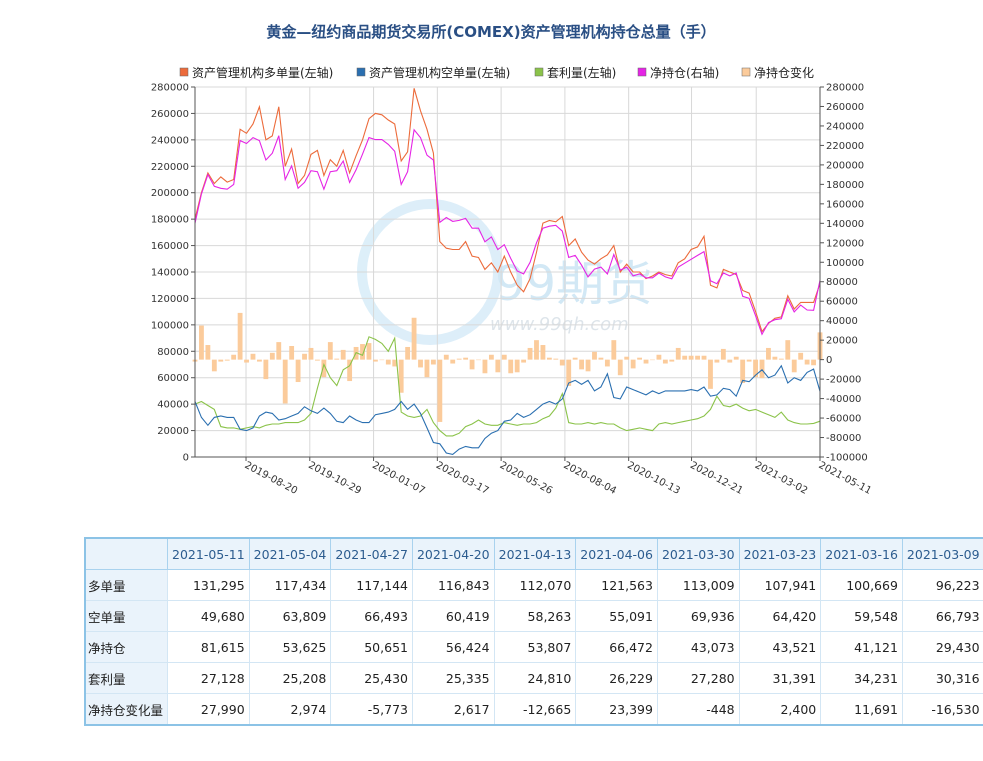  What do you see at coordinates (170, 273) in the screenshot?
I see `left-tick-label: 140000` at bounding box center [170, 273].